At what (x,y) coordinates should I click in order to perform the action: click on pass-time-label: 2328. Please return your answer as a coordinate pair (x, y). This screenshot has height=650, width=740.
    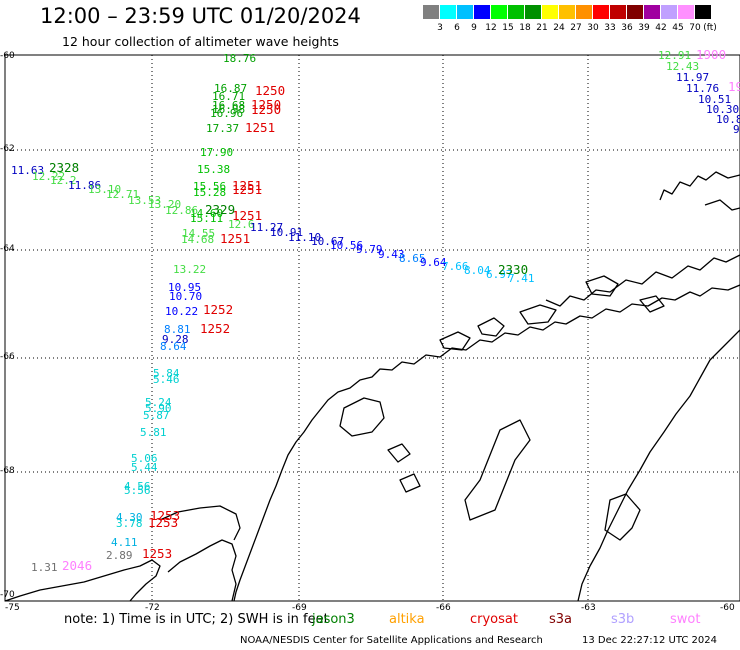
    Looking at the image, I should click on (64, 167).